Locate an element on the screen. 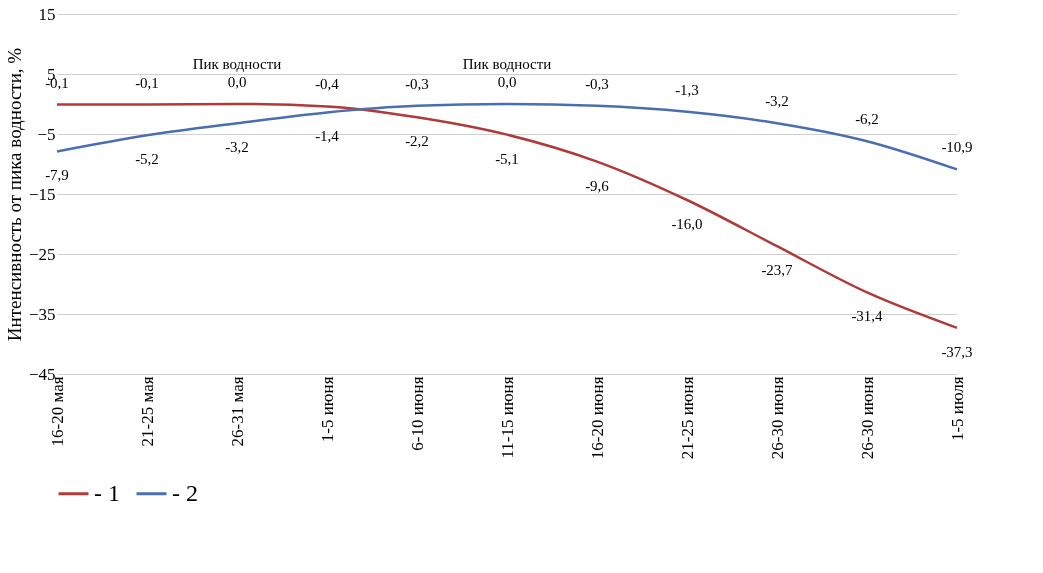 This screenshot has height=573, width=1043. y-tick-label: −5 is located at coordinates (46, 134).